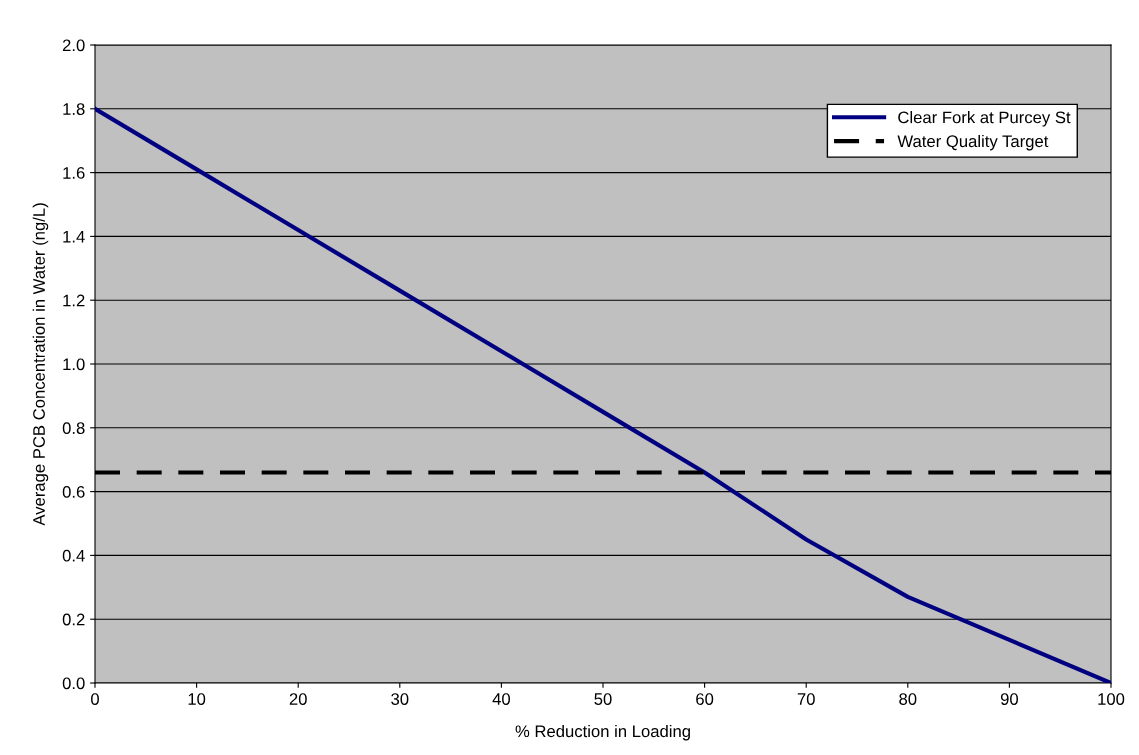 Image resolution: width=1139 pixels, height=755 pixels. Describe the element at coordinates (74, 364) in the screenshot. I see `y-tick-label: 1.0` at that location.